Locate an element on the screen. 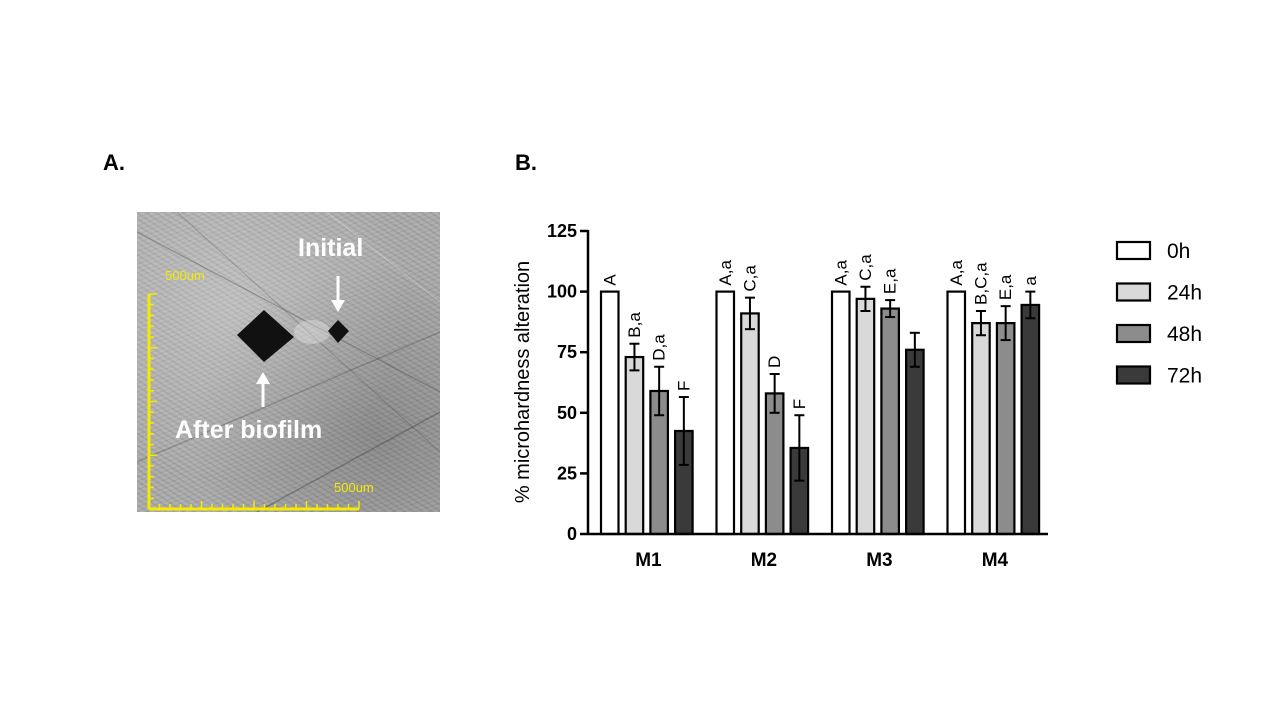  bar-m3-0h is located at coordinates (840, 413).